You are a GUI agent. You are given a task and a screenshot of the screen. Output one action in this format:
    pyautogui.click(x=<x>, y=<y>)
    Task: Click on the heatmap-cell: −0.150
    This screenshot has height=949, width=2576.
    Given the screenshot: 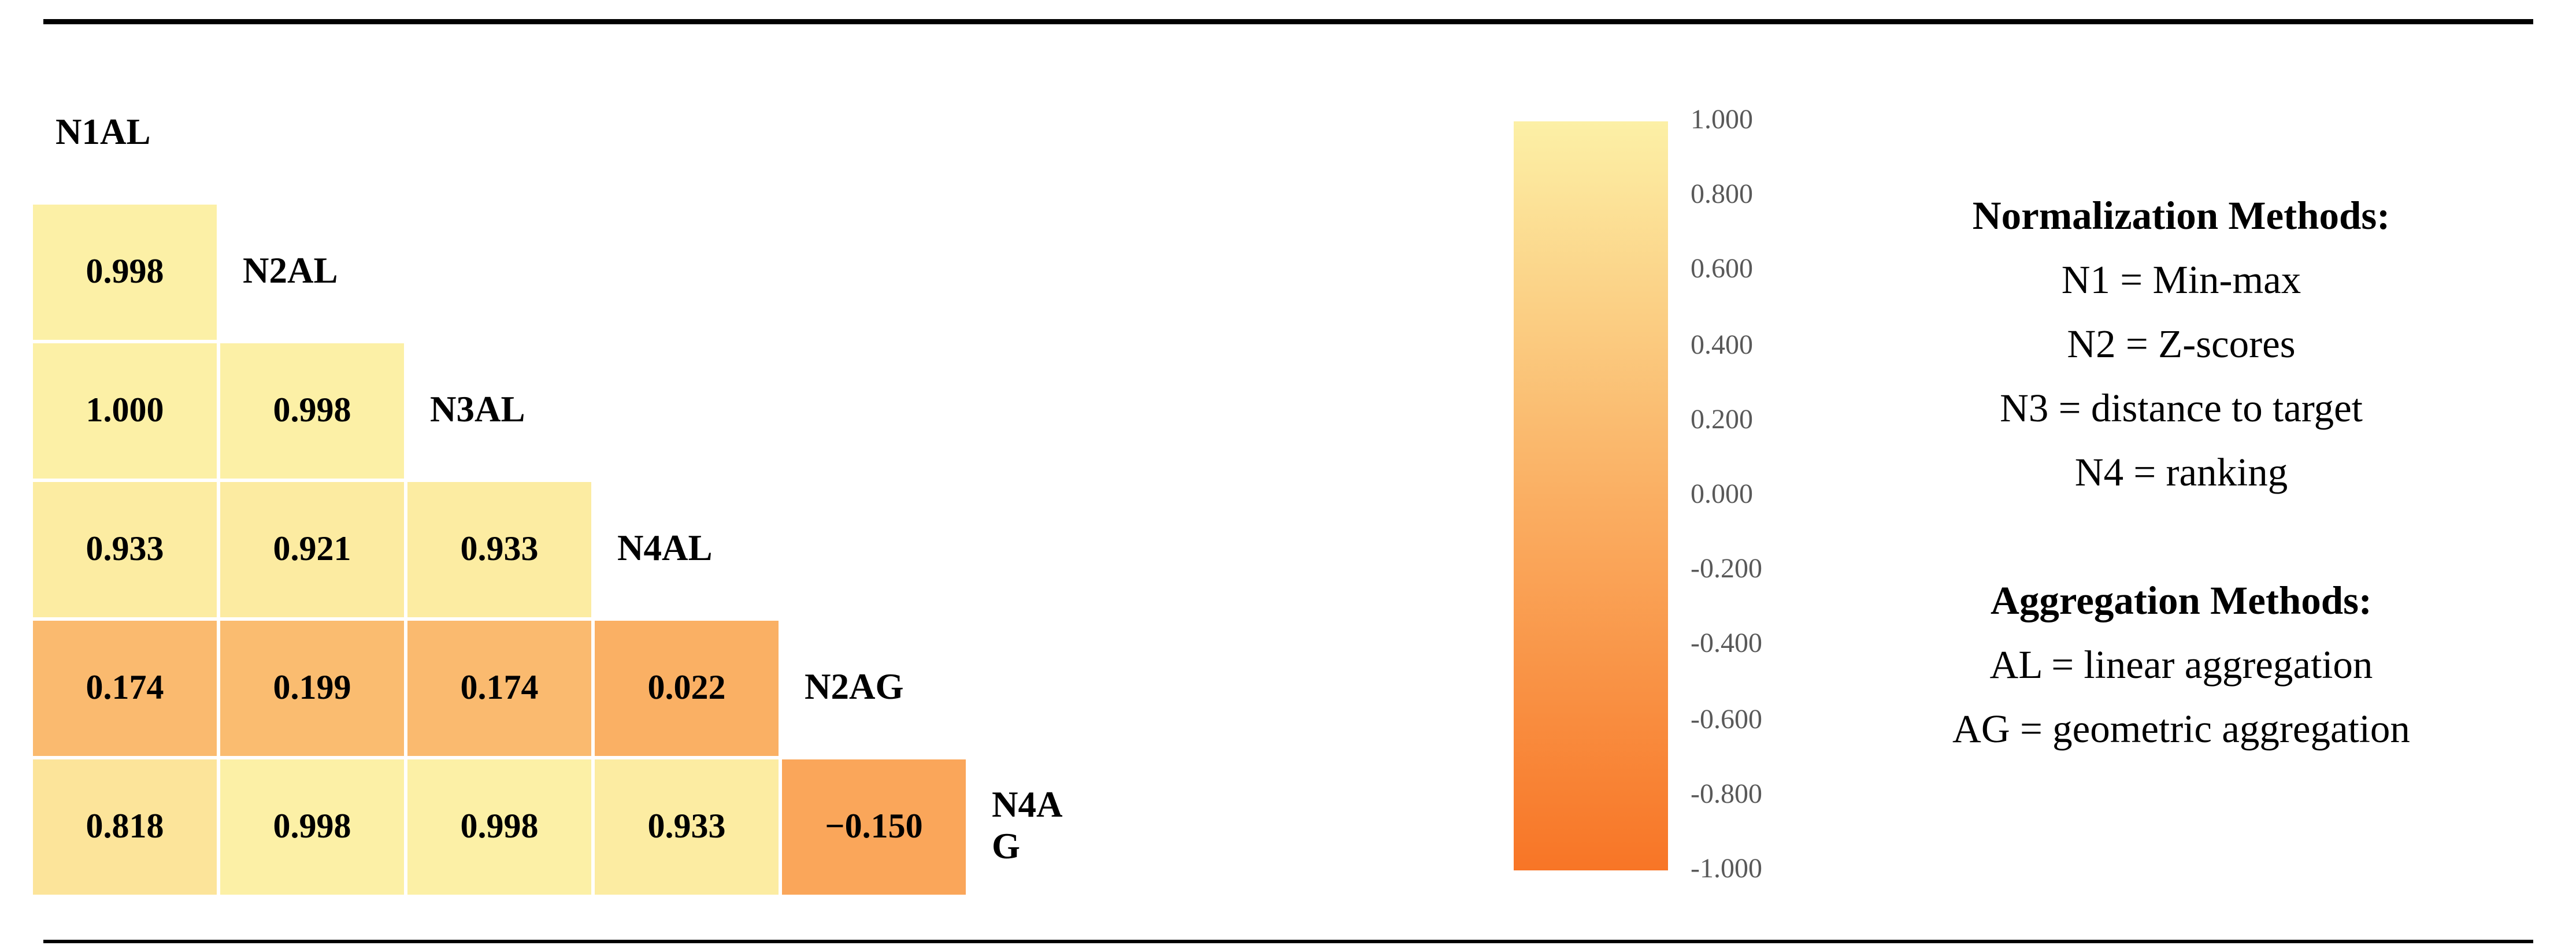 What is the action you would take?
    pyautogui.click(x=874, y=827)
    